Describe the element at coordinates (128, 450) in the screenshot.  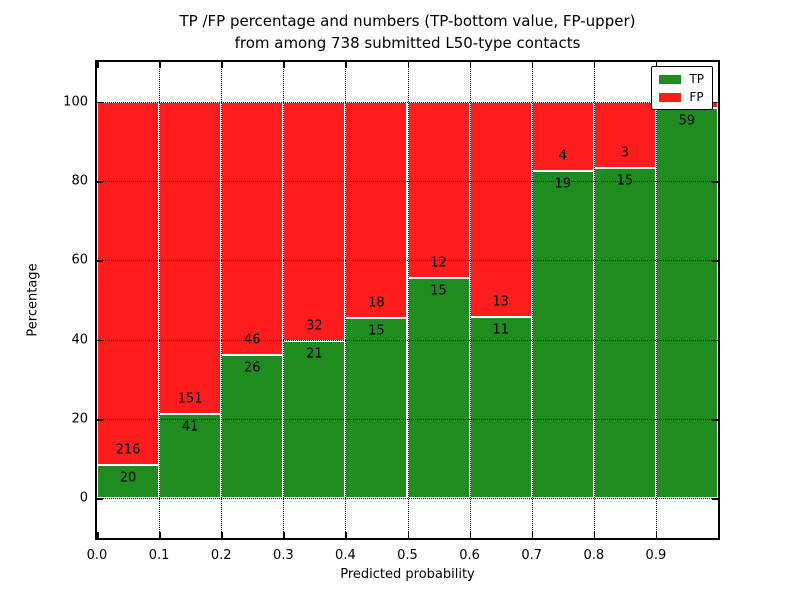
I see `fp-count-label: 216` at that location.